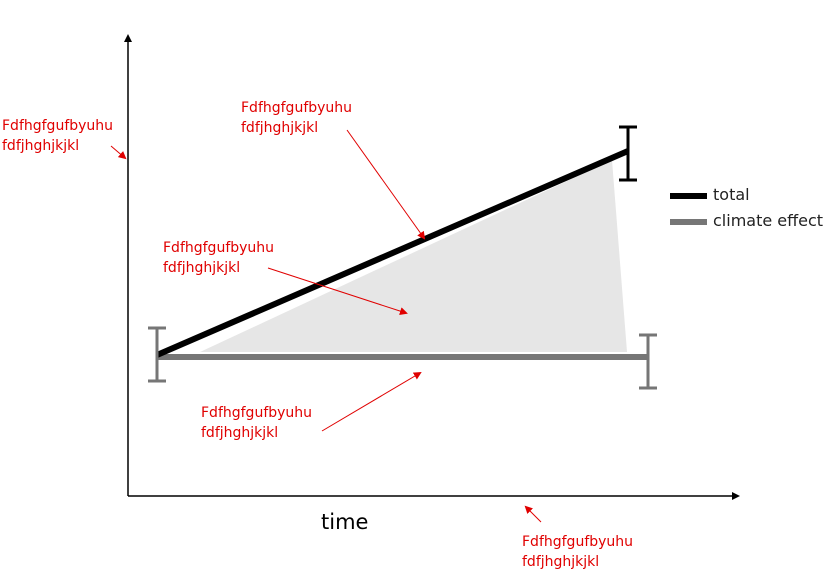  Describe the element at coordinates (648, 361) in the screenshot. I see `error-bar-climate-end` at that location.